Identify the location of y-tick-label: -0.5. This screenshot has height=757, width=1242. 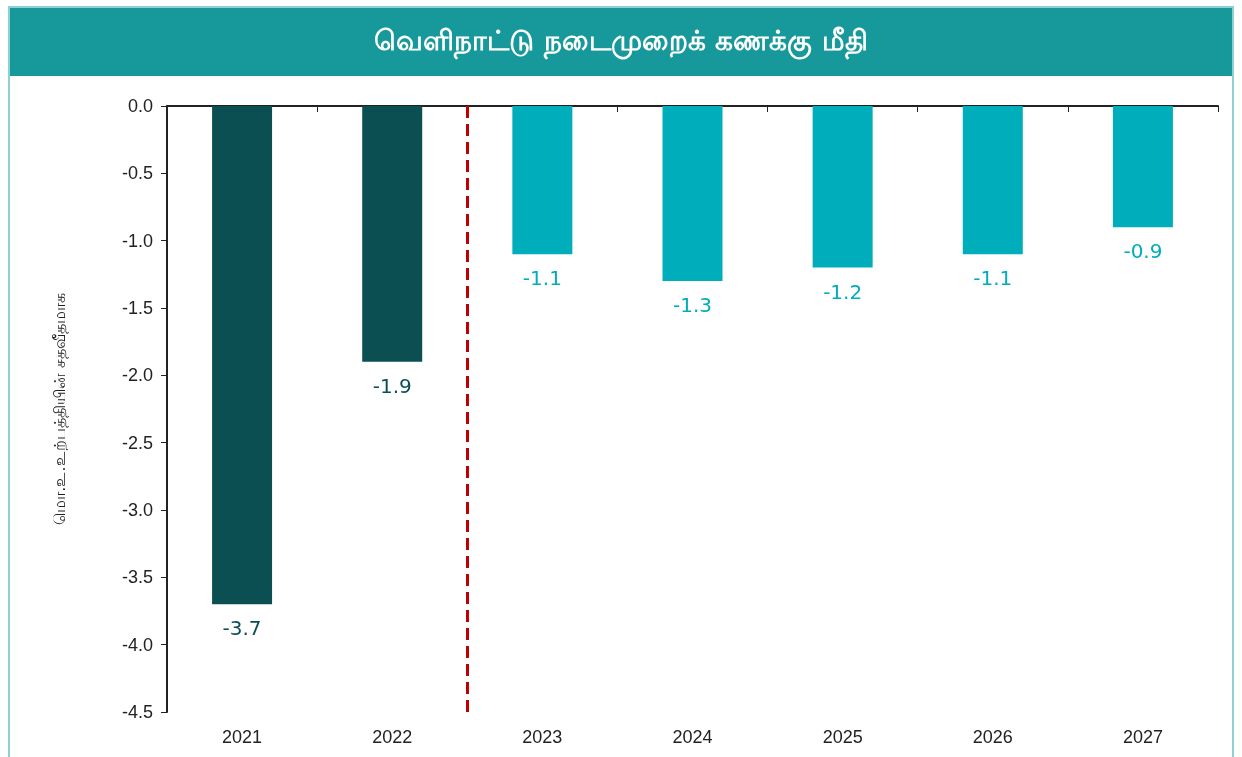
(137, 173).